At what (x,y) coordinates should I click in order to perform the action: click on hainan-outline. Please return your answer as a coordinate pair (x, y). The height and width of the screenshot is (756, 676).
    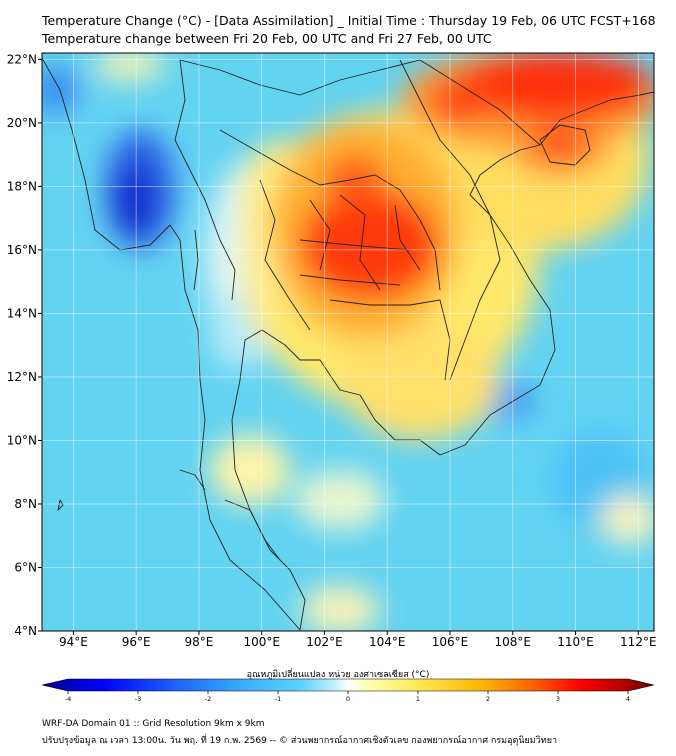
    Looking at the image, I should click on (565, 145).